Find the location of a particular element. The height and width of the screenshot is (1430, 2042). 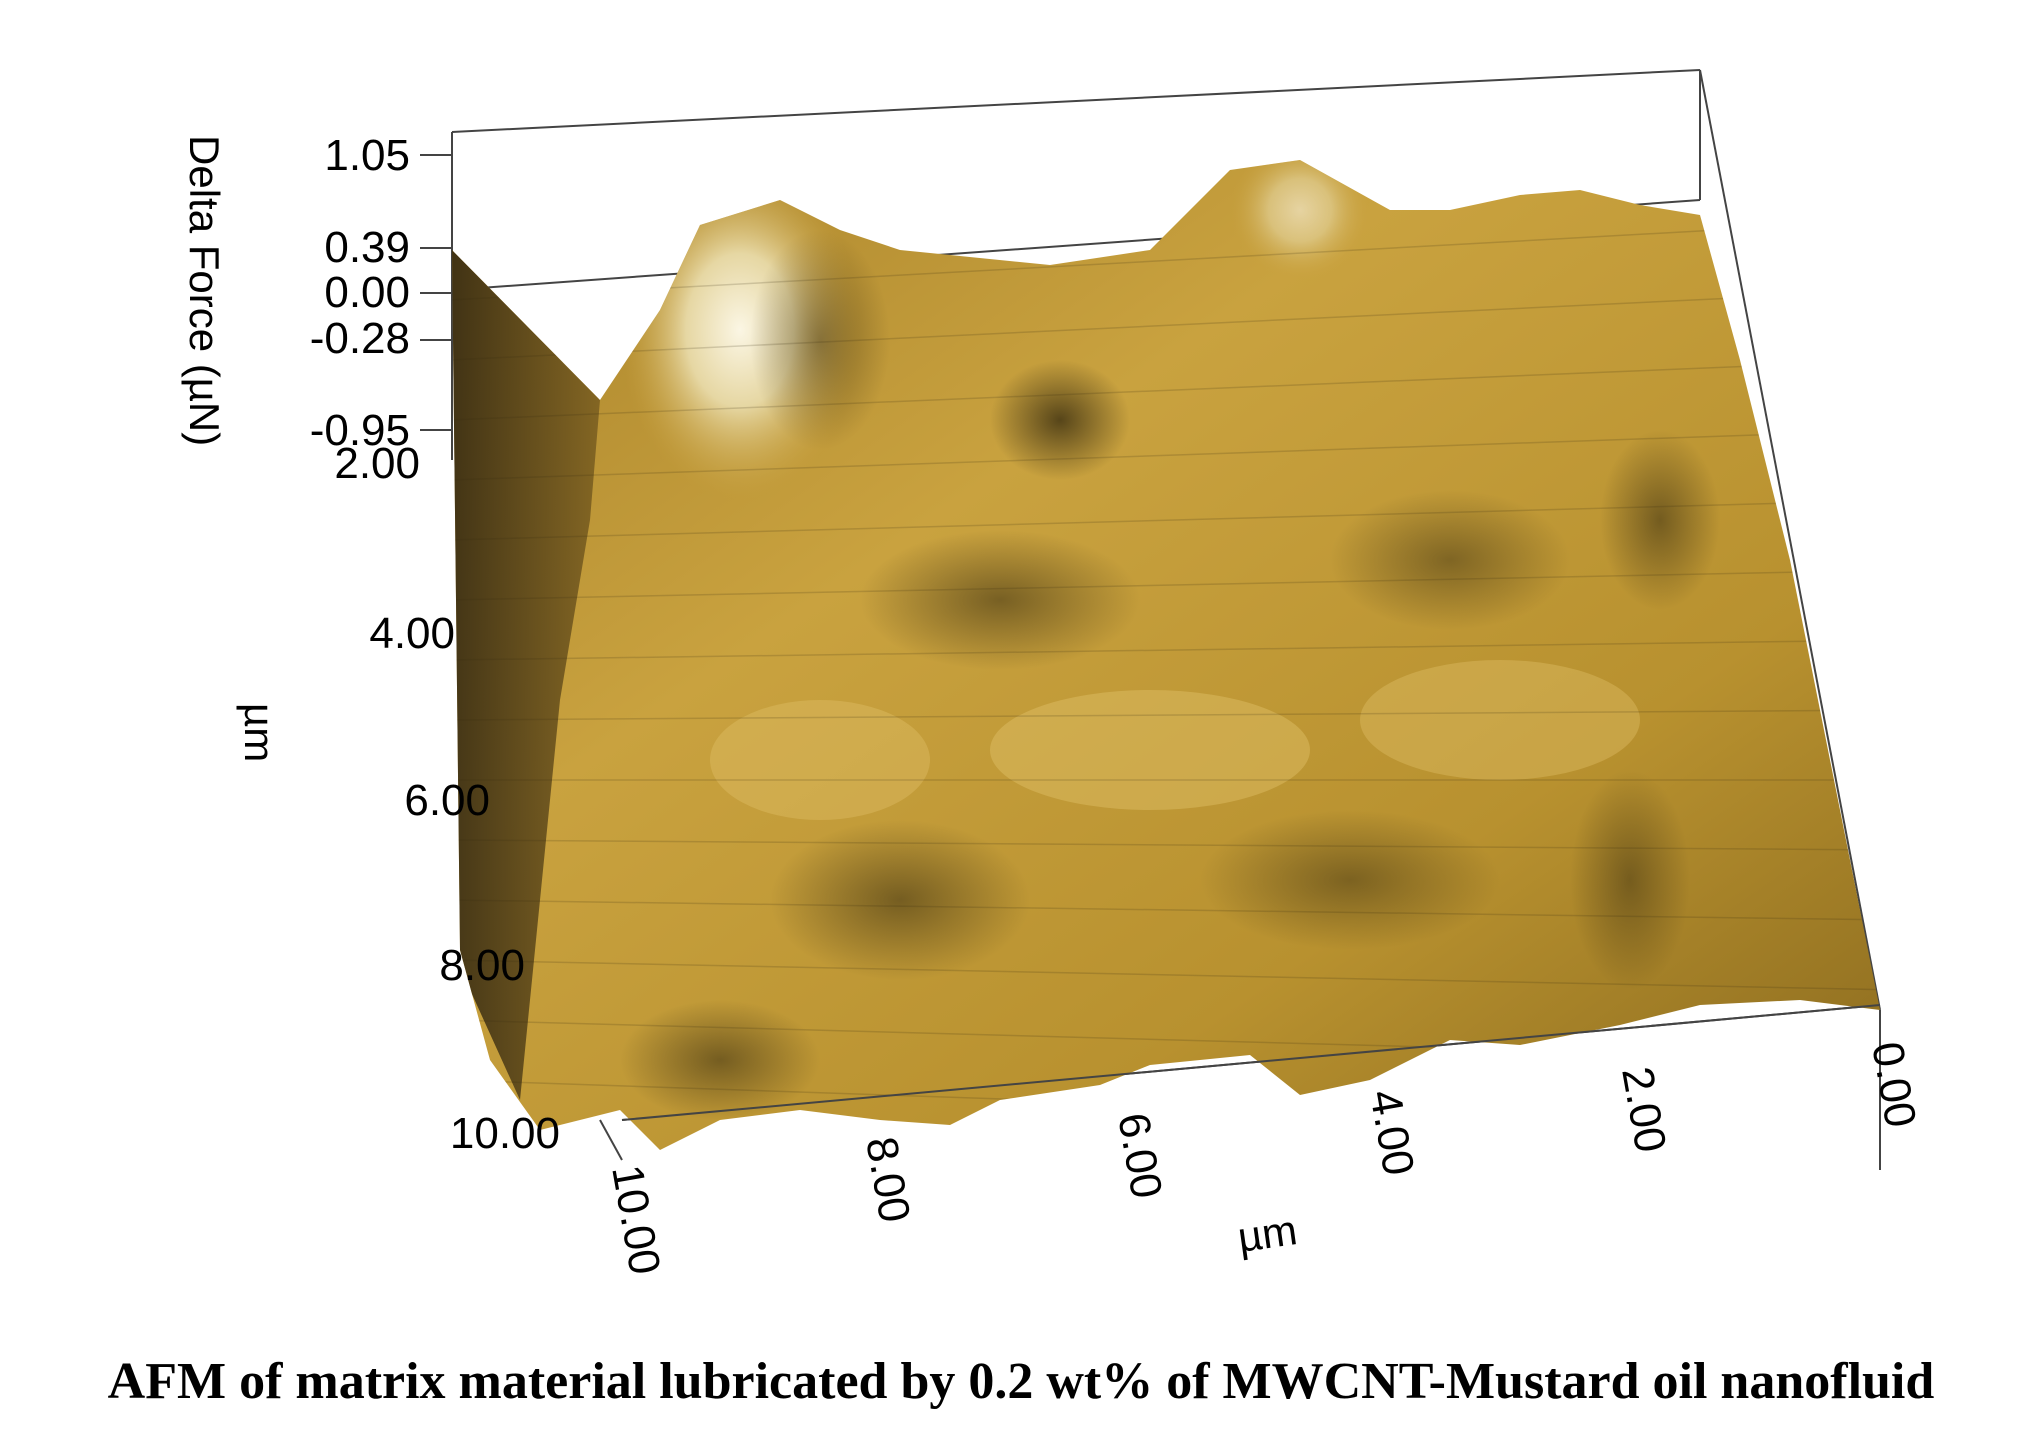

x-tick-label: 0.00 is located at coordinates (1893, 1084).